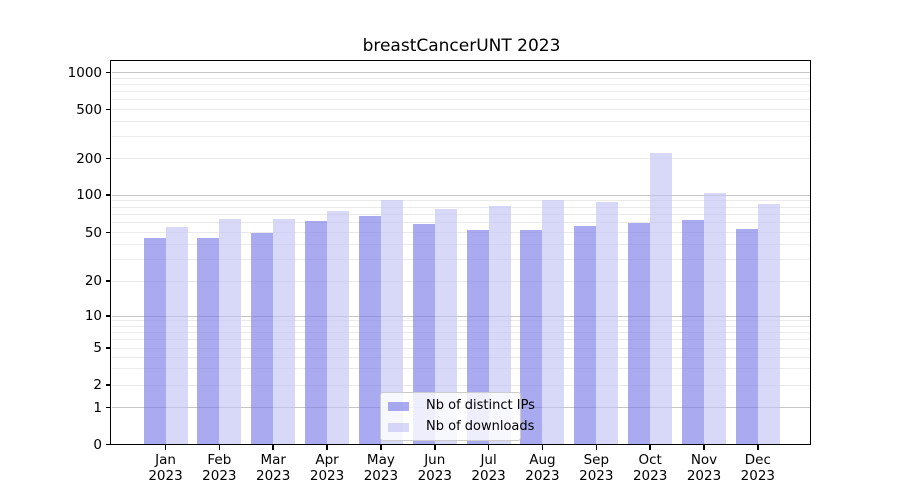 This screenshot has width=900, height=500. Describe the element at coordinates (596, 460) in the screenshot. I see `x-tick-label-month: Sep` at that location.